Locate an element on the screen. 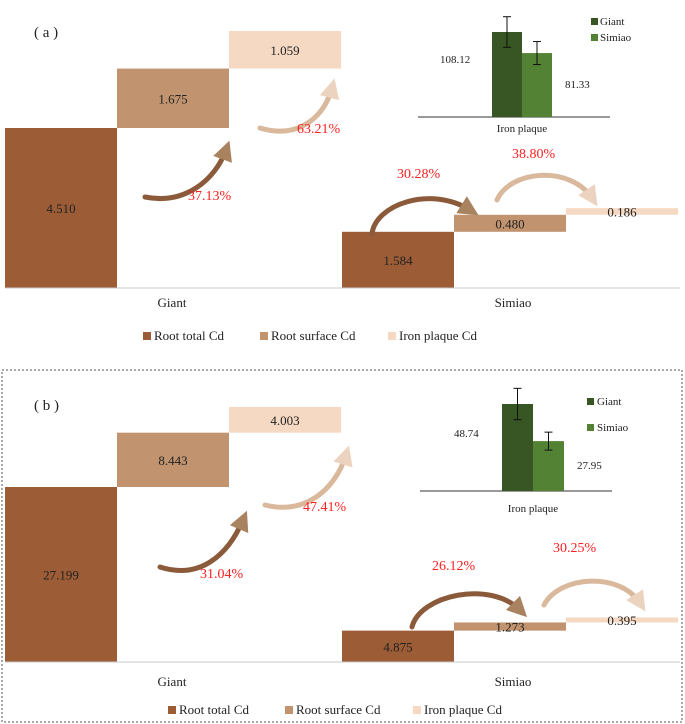  value-label-a-giant-root-surface: 1.675 is located at coordinates (172, 98).